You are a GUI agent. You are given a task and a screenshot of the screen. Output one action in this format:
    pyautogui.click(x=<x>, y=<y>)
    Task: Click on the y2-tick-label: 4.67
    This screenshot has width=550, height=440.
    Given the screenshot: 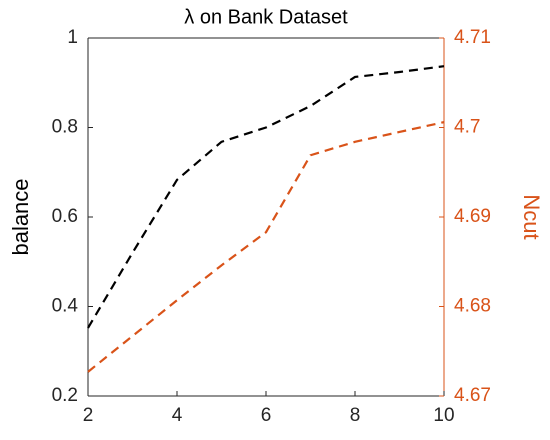 What is the action you would take?
    pyautogui.click(x=472, y=395)
    